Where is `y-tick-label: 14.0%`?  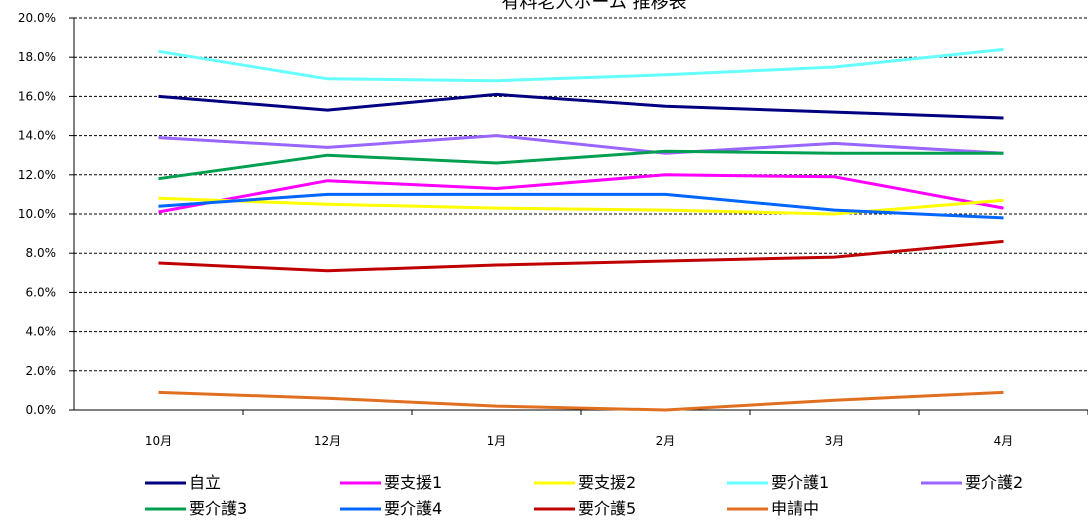 y-tick-label: 14.0% is located at coordinates (37, 136).